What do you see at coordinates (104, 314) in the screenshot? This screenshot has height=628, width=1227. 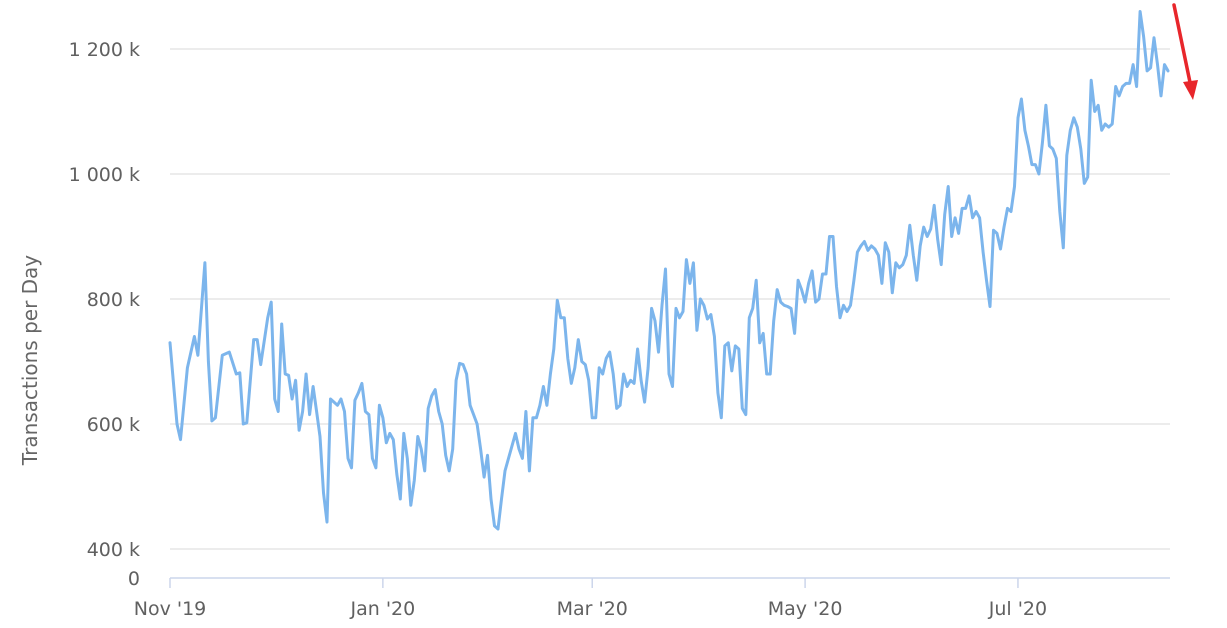 I see `y-tick-labels: 0 400 k 600 k 800 k 1 000 k 1 200 k` at bounding box center [104, 314].